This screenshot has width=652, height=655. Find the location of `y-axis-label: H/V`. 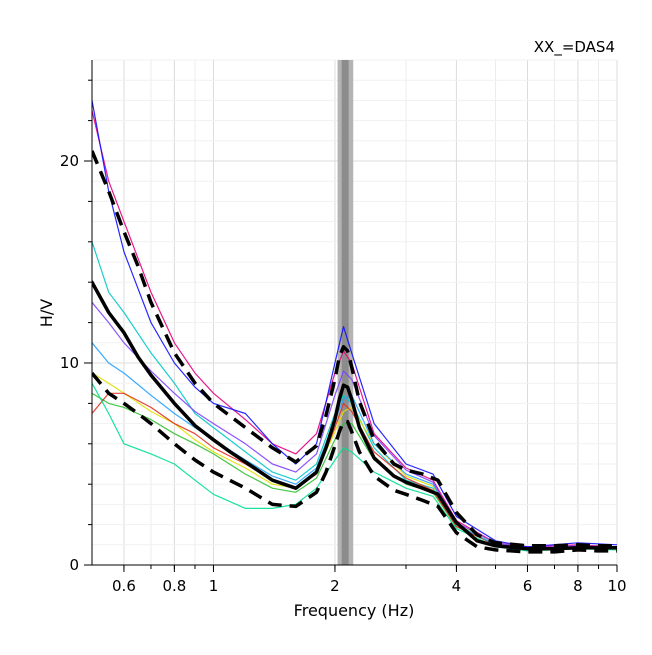

y-axis-label: H/V is located at coordinates (46, 313).